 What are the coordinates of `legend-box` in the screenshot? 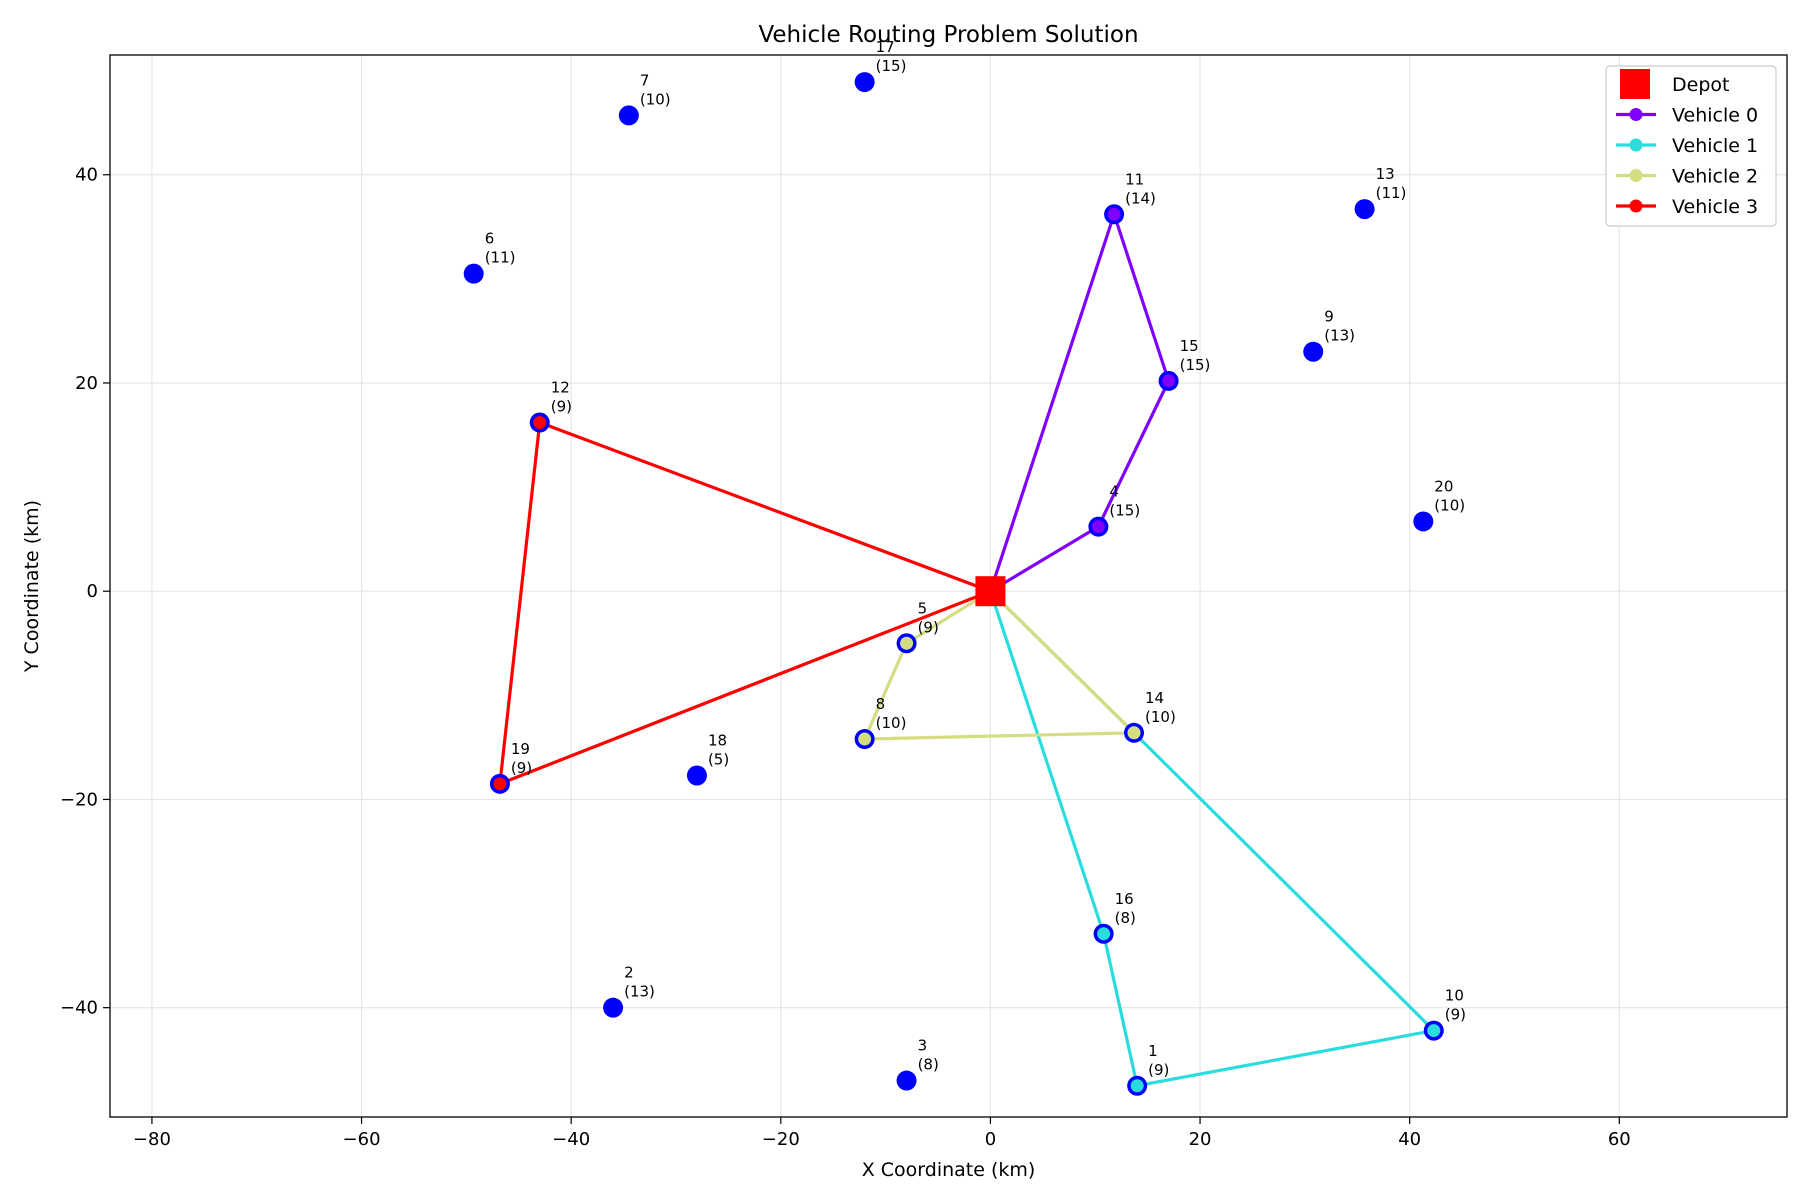 It's located at (1691, 146).